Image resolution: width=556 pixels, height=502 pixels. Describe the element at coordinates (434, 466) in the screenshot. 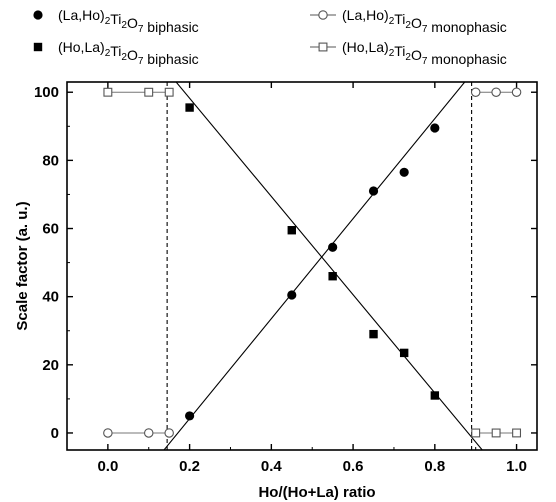

I see `x-tick-label: 0.8` at that location.